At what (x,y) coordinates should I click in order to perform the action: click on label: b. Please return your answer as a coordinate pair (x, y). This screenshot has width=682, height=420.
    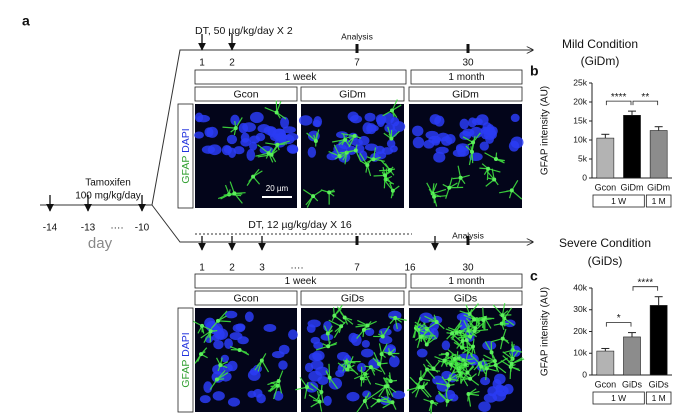
    Looking at the image, I should click on (534, 71).